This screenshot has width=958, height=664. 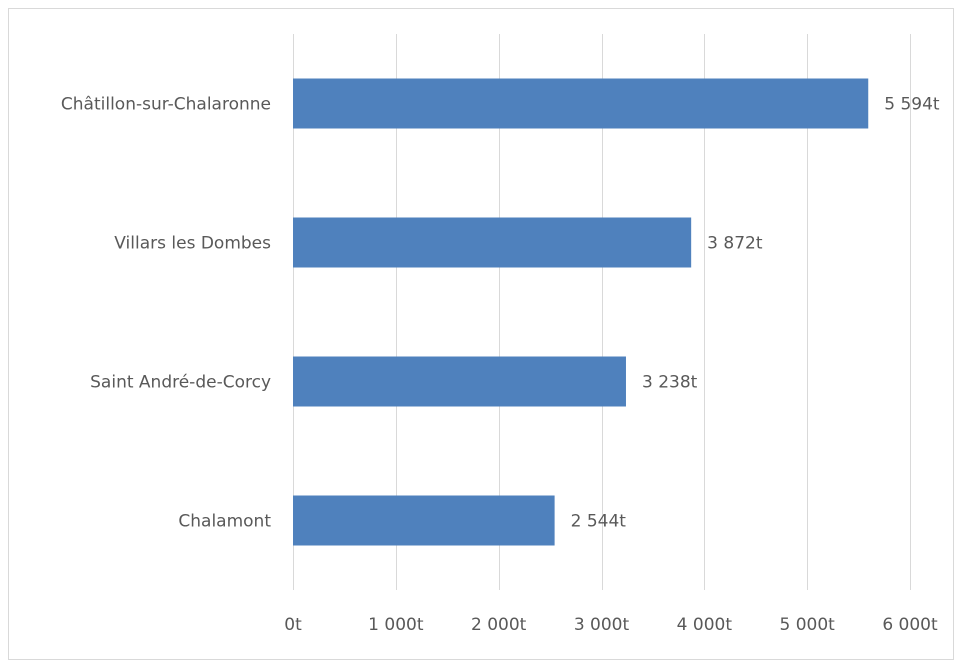 What do you see at coordinates (396, 625) in the screenshot?
I see `x-tick-label-1: 1 000t` at bounding box center [396, 625].